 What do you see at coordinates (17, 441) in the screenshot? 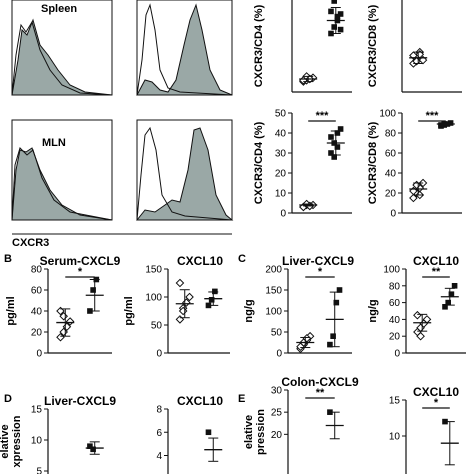
I see `y-axis-label: xpression` at bounding box center [17, 441].